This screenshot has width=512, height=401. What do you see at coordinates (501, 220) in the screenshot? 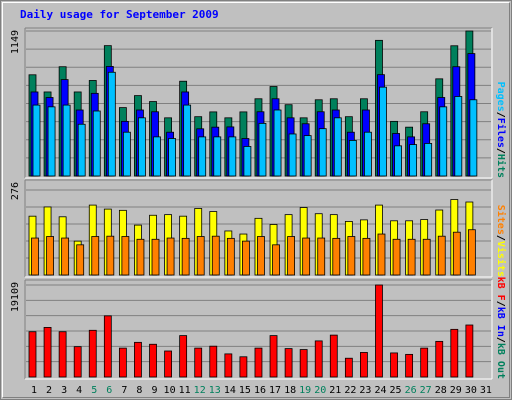
I see `legend-item: Sites` at bounding box center [501, 220].